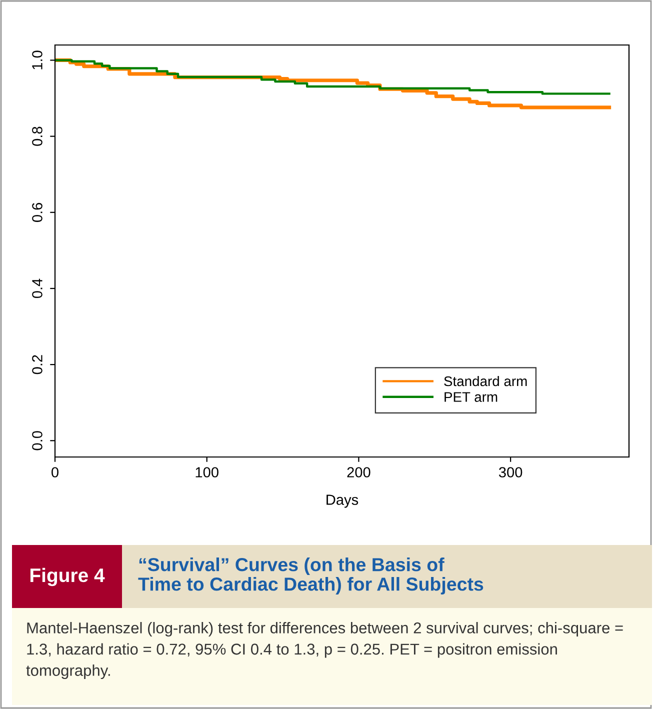 The width and height of the screenshot is (656, 709). Describe the element at coordinates (342, 501) in the screenshot. I see `x-axis-title: Days` at that location.